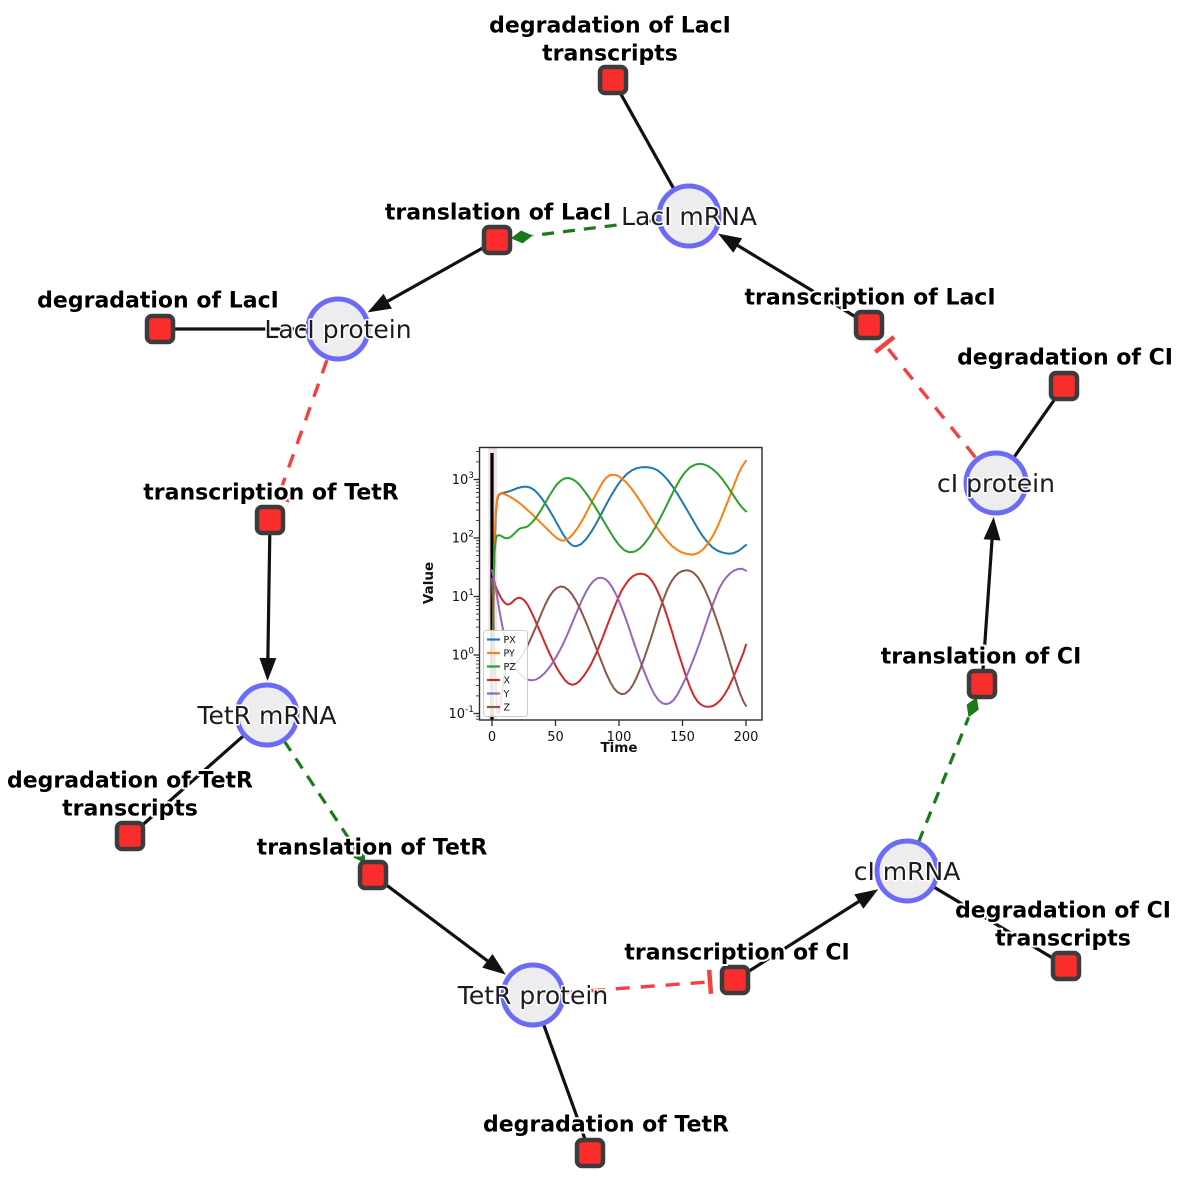  Describe the element at coordinates (869, 298) in the screenshot. I see `reaction-label-transcr_laci: transcription of LacI` at that location.